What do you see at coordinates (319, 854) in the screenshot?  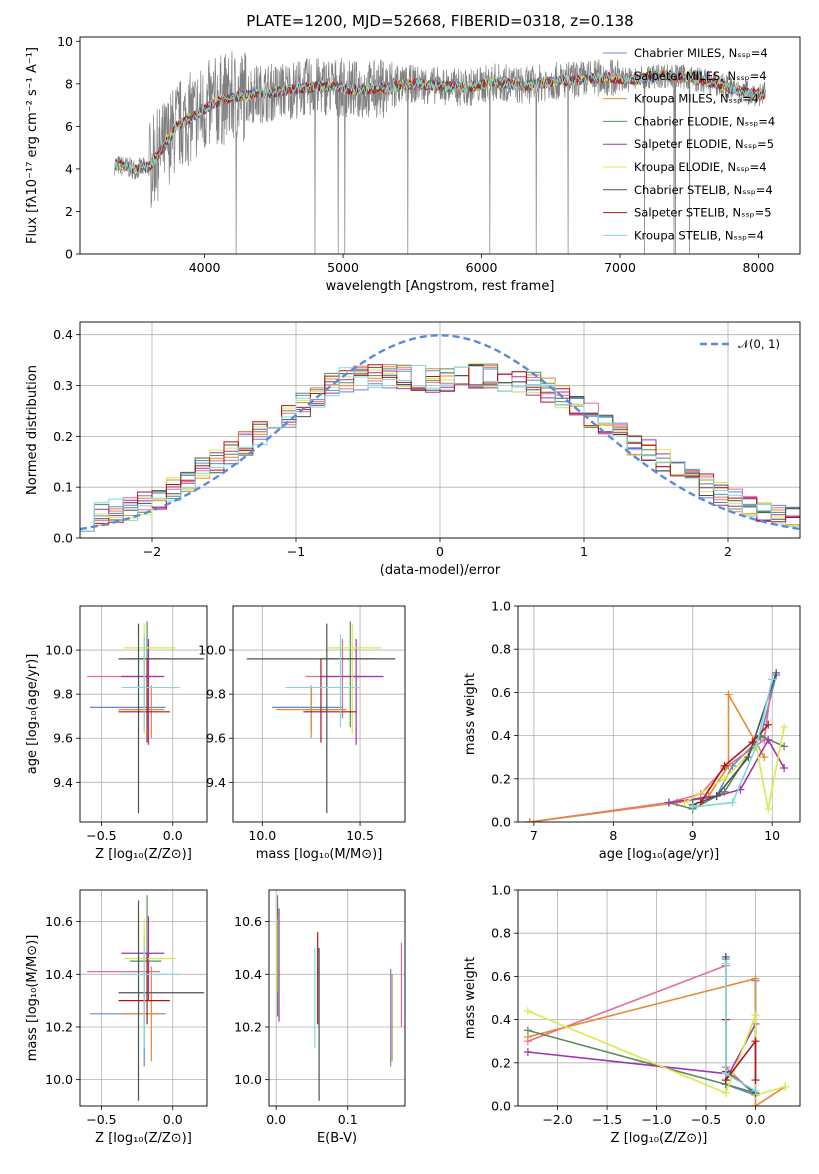 I see `x-axis-label: mass [log₁₀(M/M⊙)]` at bounding box center [319, 854].